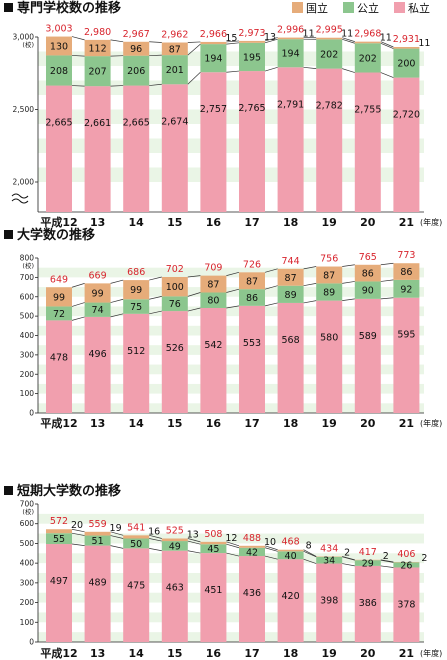 This screenshot has height=660, width=447. What do you see at coordinates (136, 123) in the screenshot?
I see `data-label-private: 2,665` at bounding box center [136, 123].